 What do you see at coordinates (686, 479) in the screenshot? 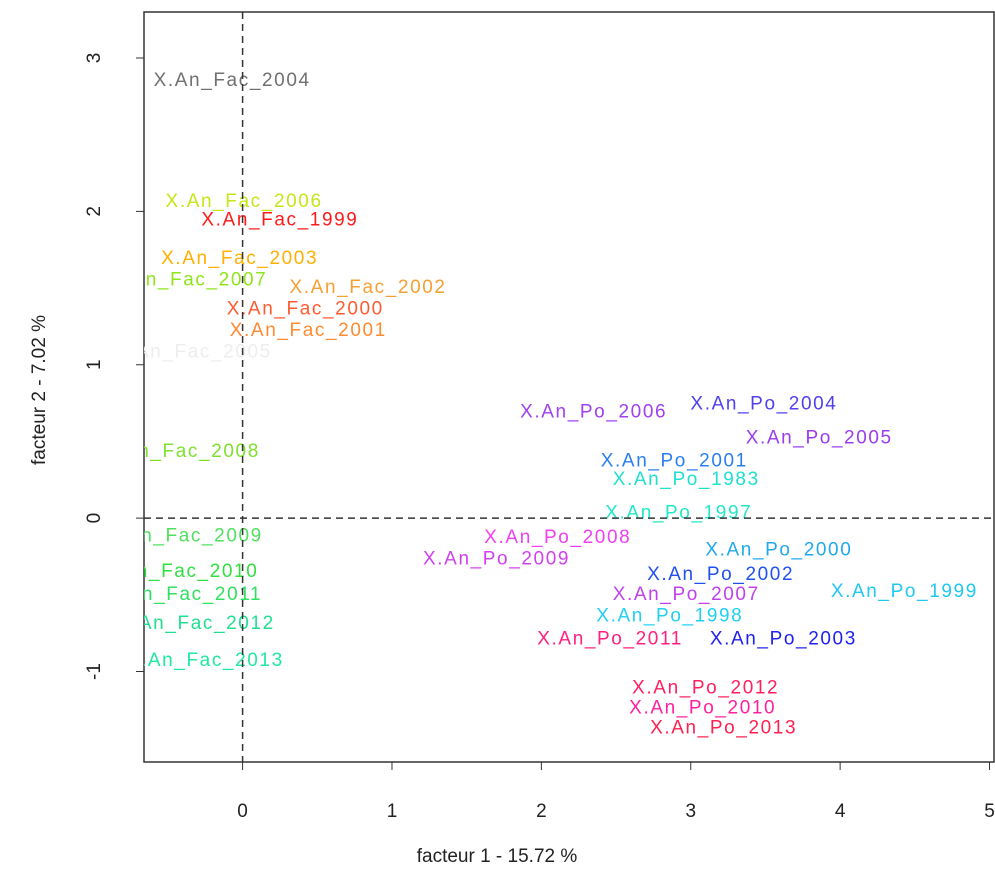
I see `point-label: X.An_Po_1983` at bounding box center [686, 479].